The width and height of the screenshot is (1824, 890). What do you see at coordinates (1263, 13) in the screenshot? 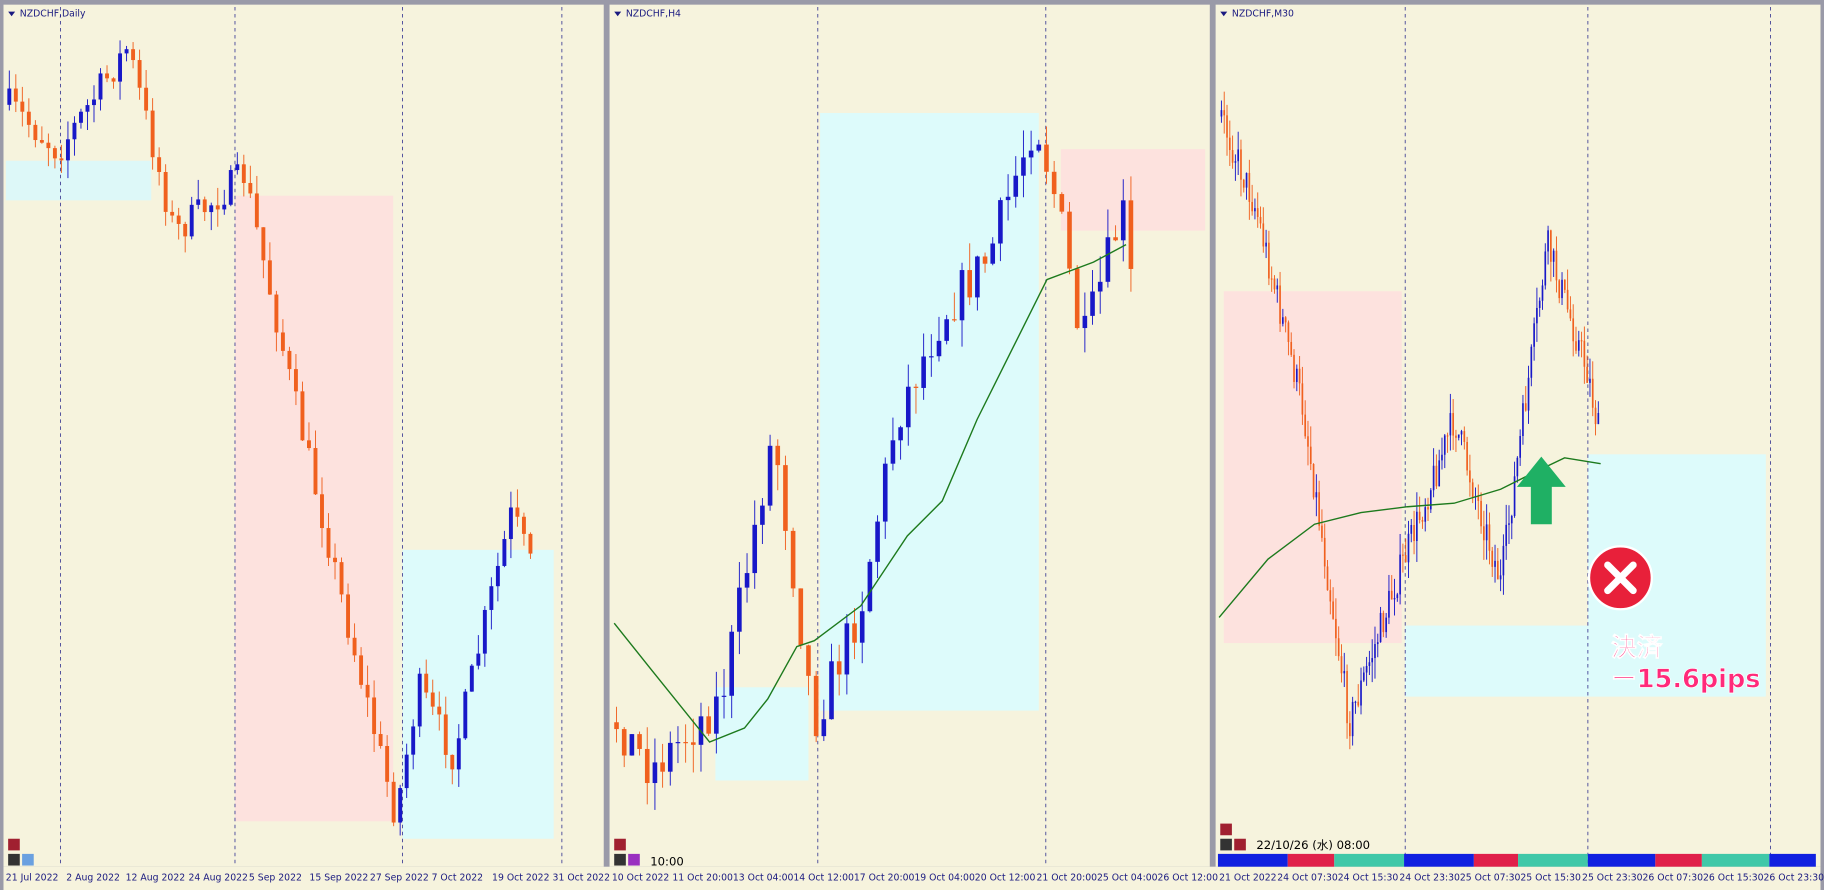
I see `panel-title: NZDCHF,M30` at bounding box center [1263, 13].